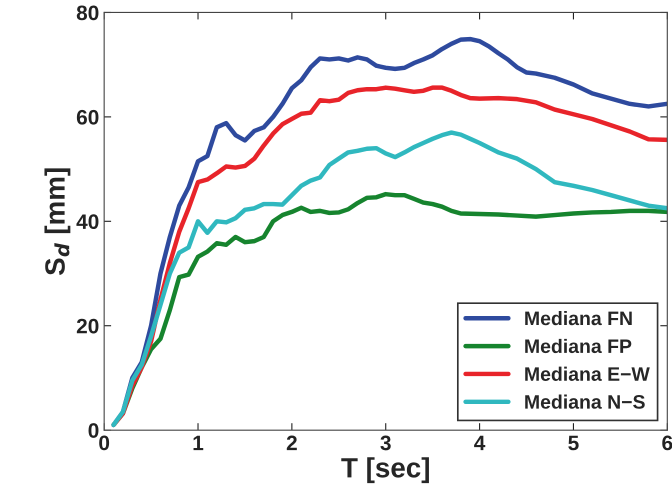 This screenshot has width=672, height=499. What do you see at coordinates (385, 470) in the screenshot?
I see `x-axis-title: T [sec]` at bounding box center [385, 470].